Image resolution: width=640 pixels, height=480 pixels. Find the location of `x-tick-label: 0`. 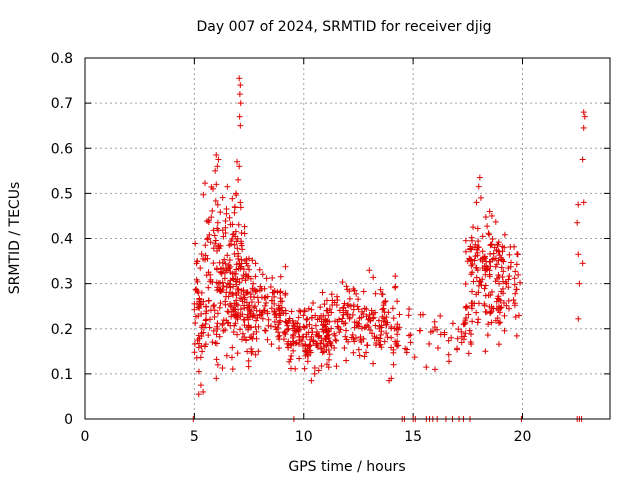

x-tick-label: 0 is located at coordinates (85, 437).